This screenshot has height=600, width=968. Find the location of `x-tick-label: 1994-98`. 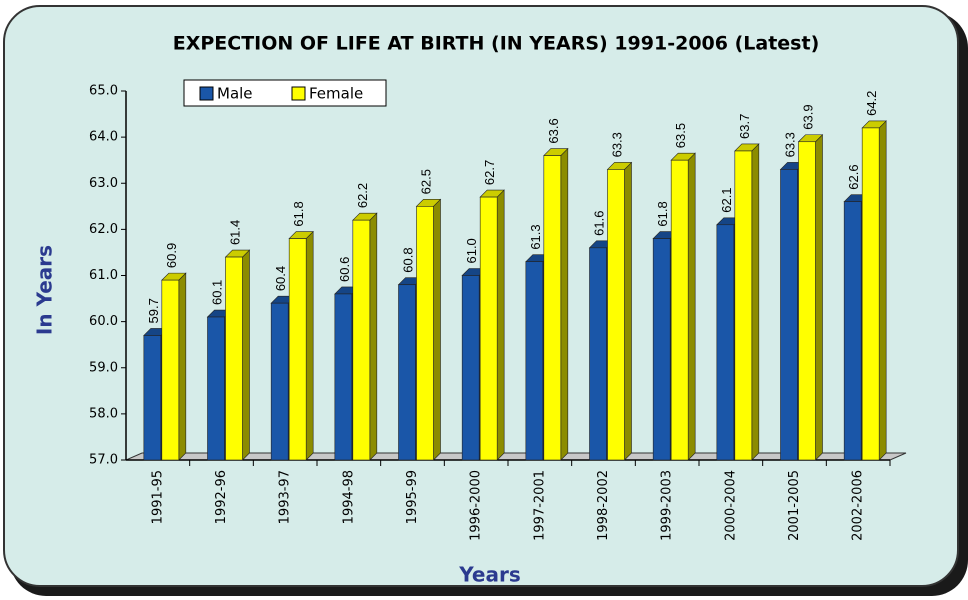

x-tick-label: 1994-98 is located at coordinates (348, 497).